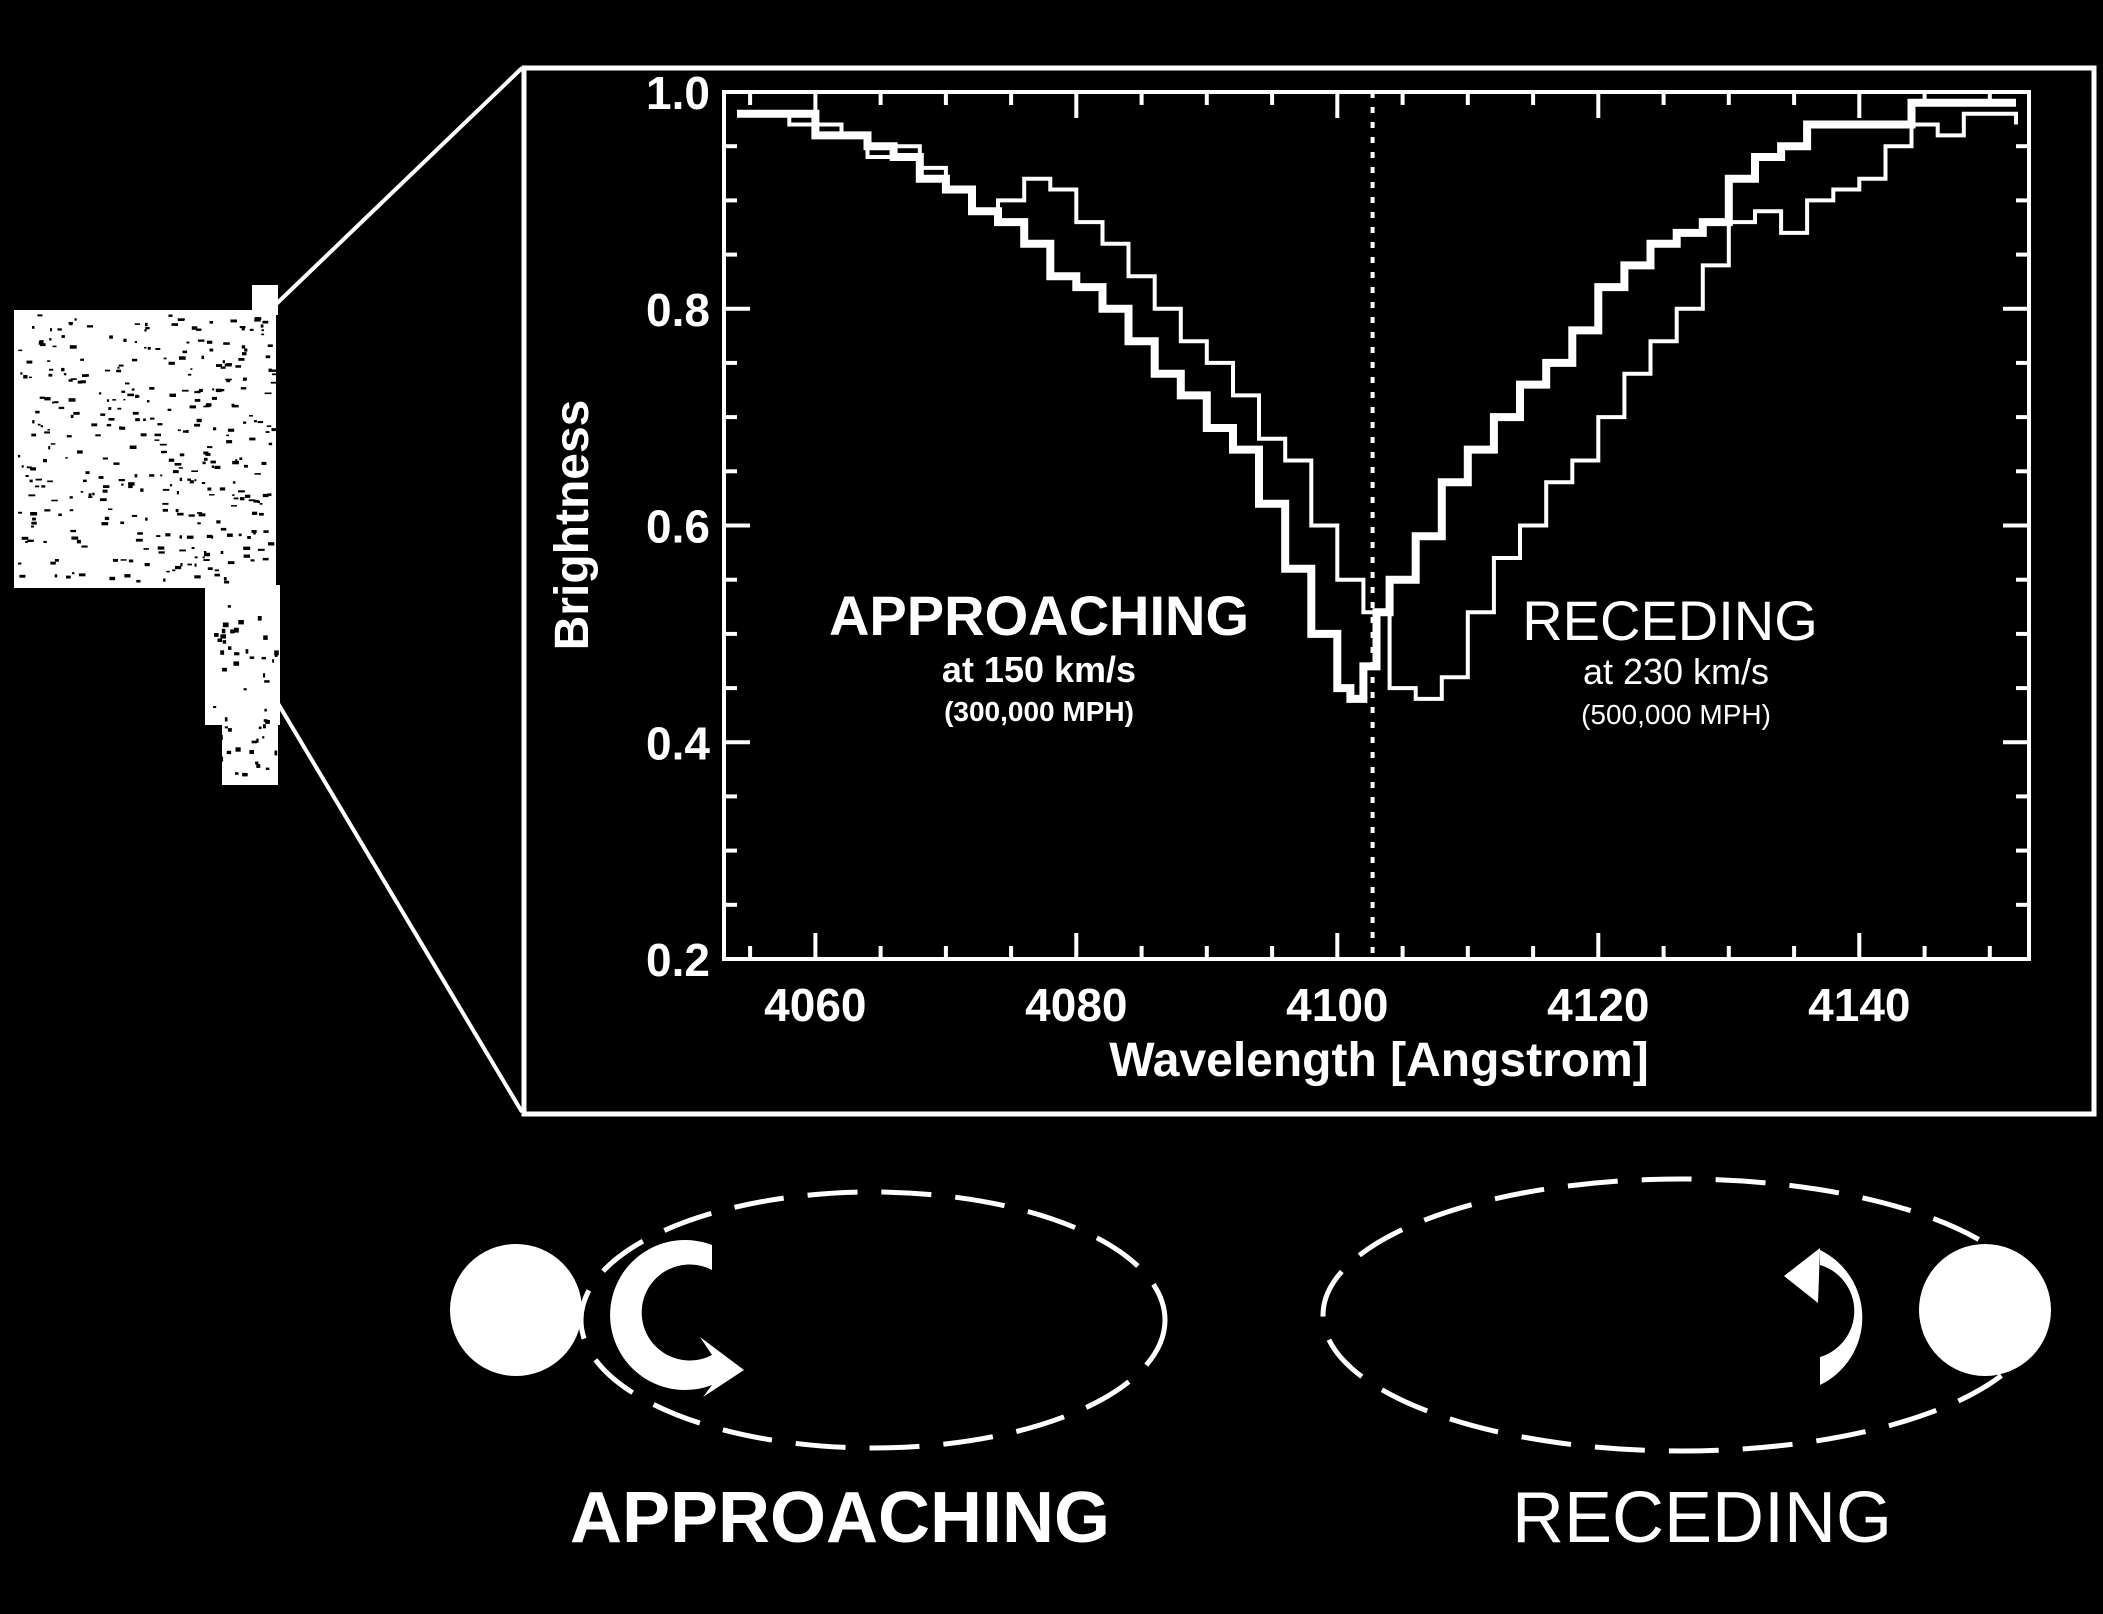 Image resolution: width=2103 pixels, height=1614 pixels. Describe the element at coordinates (1337, 1005) in the screenshot. I see `x-tick-label: 4100` at that location.